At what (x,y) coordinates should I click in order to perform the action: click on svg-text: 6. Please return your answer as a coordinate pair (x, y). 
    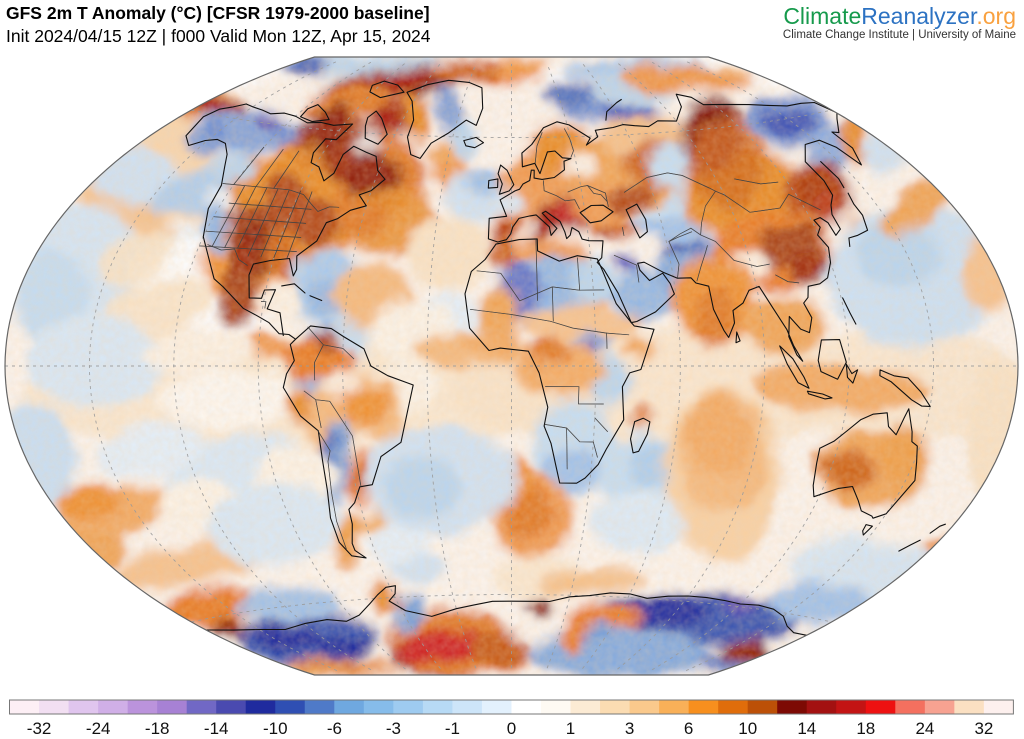
    Looking at the image, I should click on (688, 728).